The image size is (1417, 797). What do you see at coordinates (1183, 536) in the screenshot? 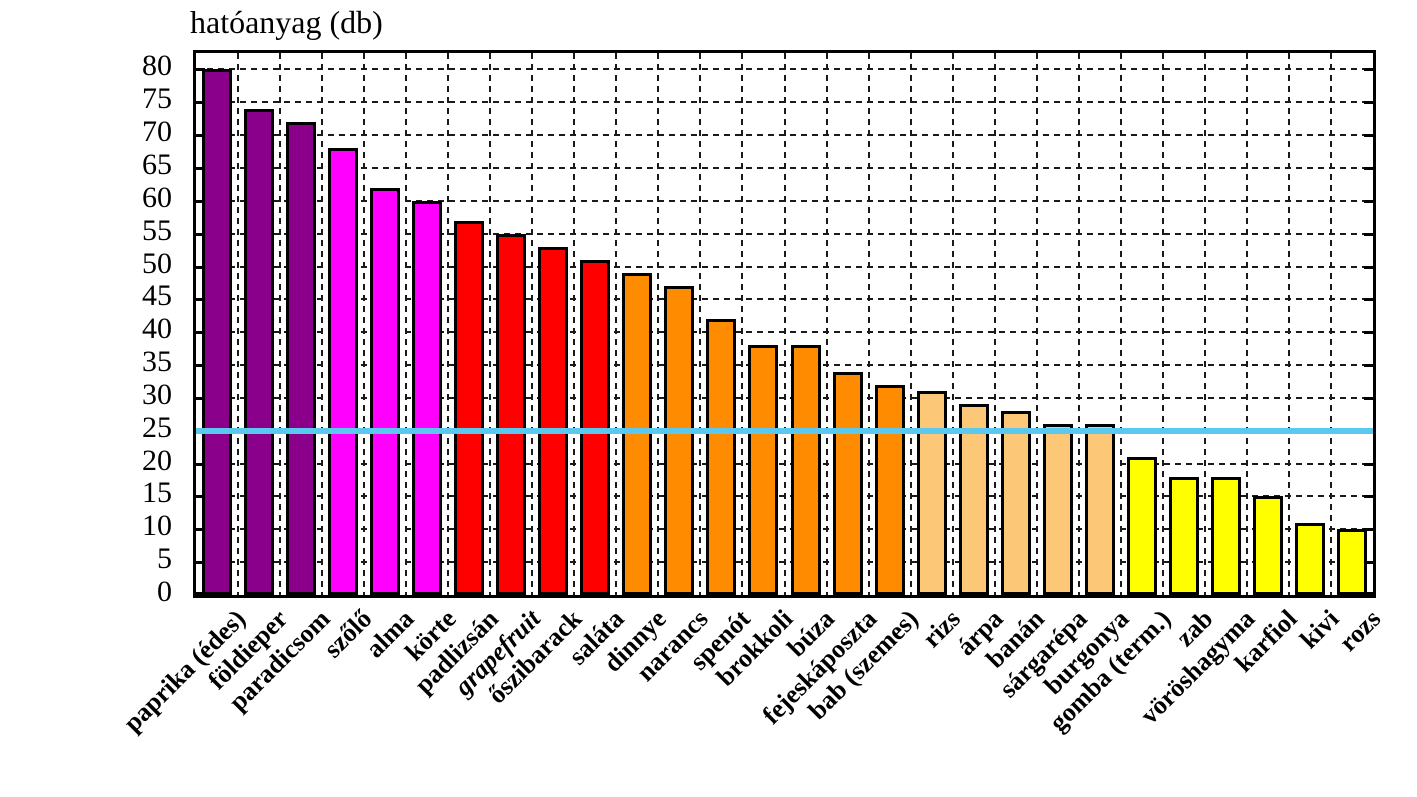
I see `bar-zab` at bounding box center [1183, 536].